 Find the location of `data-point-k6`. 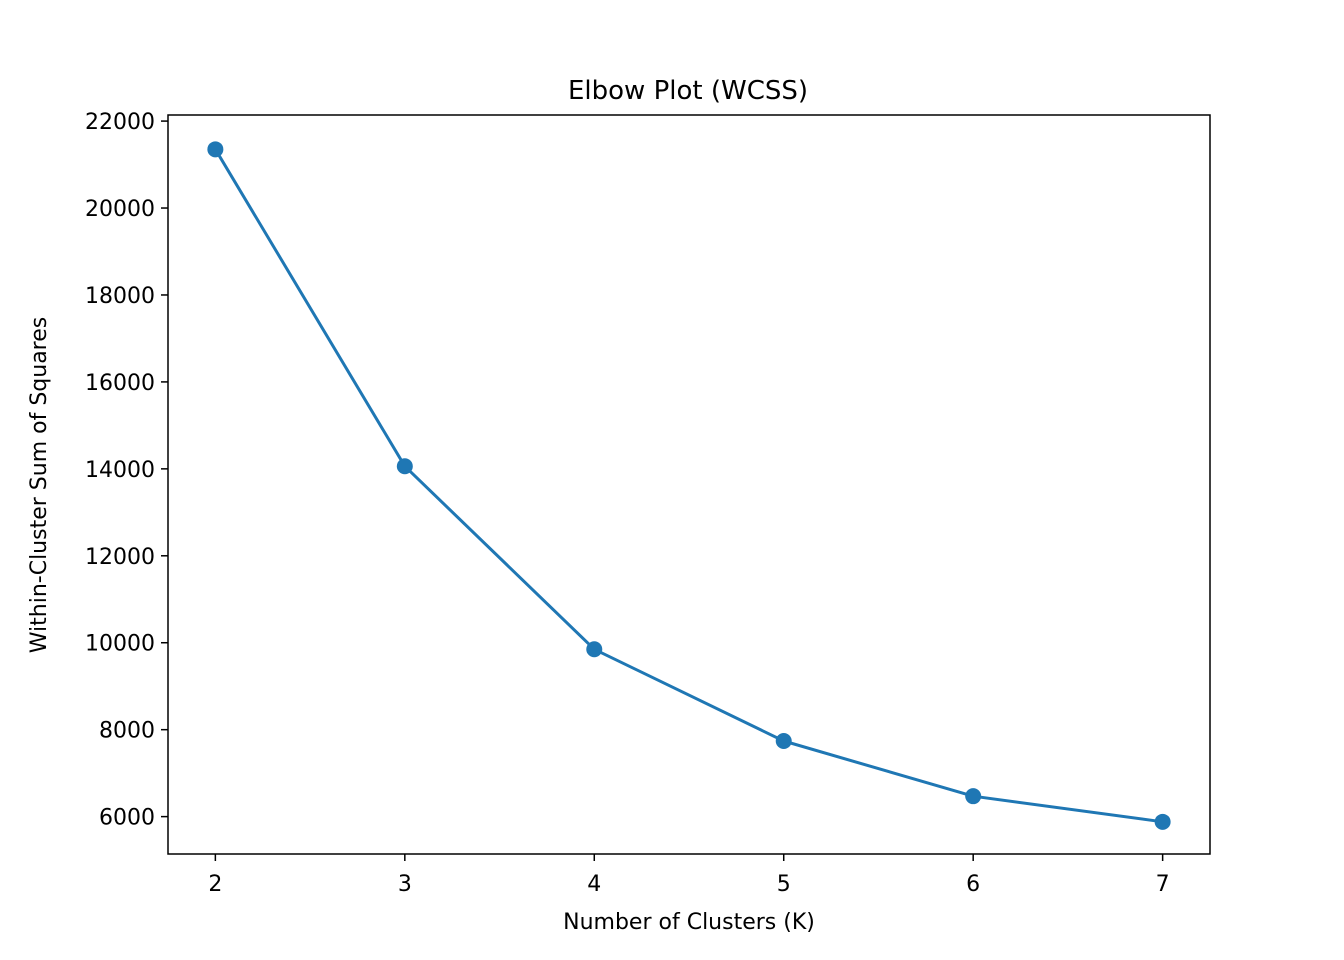

data-point-k6 is located at coordinates (973, 796).